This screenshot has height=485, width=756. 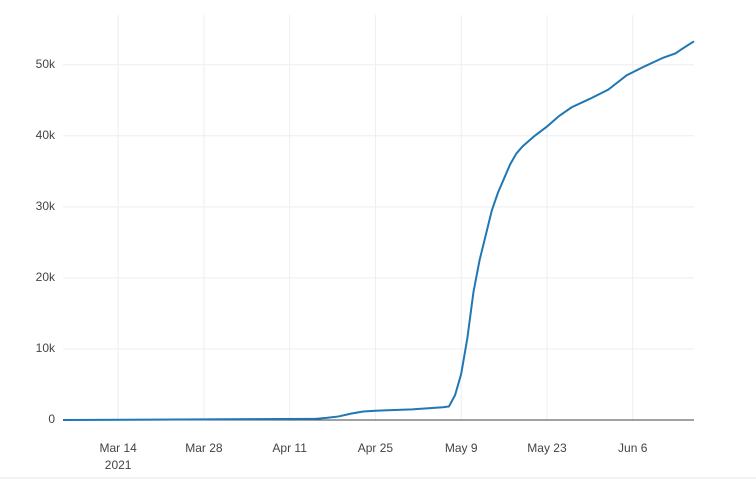 I want to click on y-tick-label: 10k, so click(x=46, y=348).